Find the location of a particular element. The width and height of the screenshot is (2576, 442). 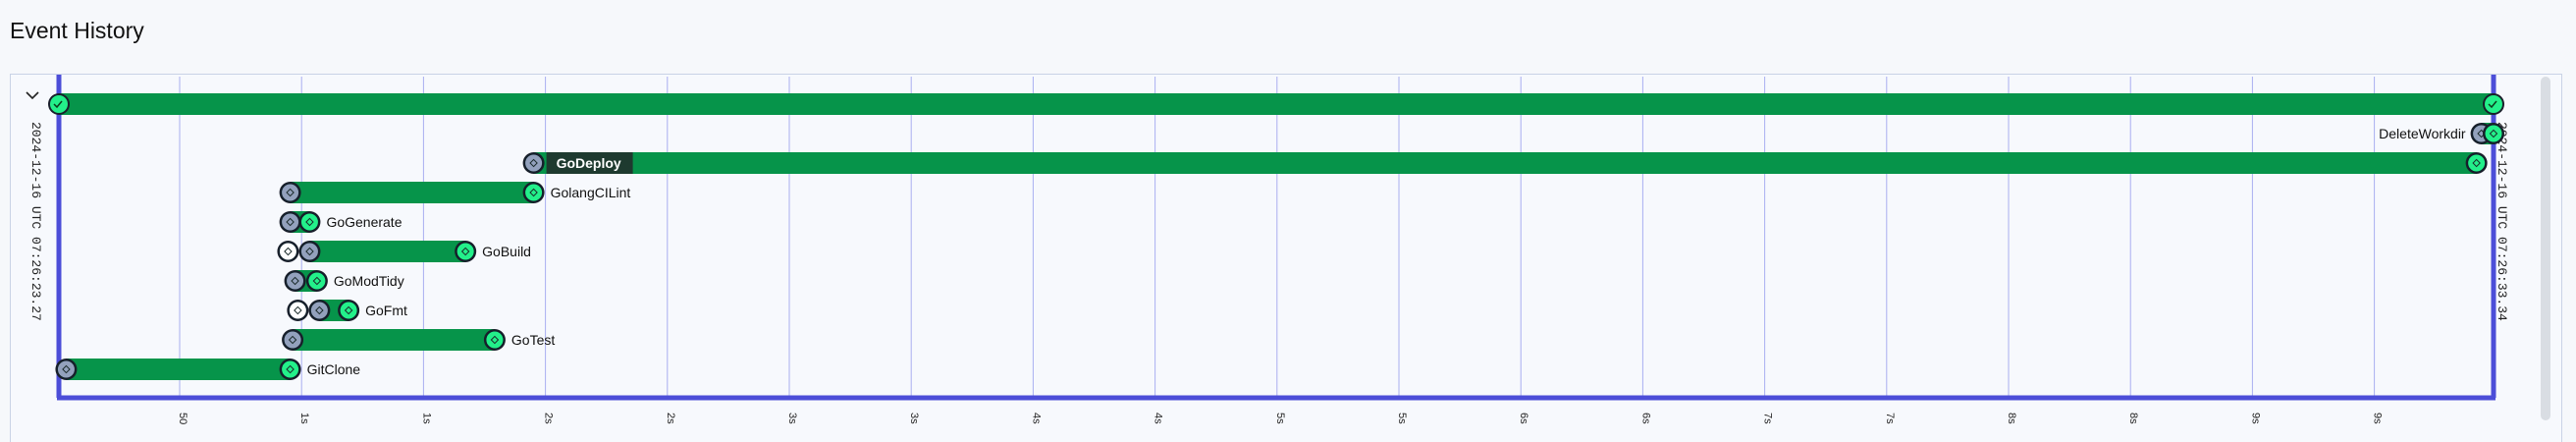

chevron-down-icon is located at coordinates (32, 95).